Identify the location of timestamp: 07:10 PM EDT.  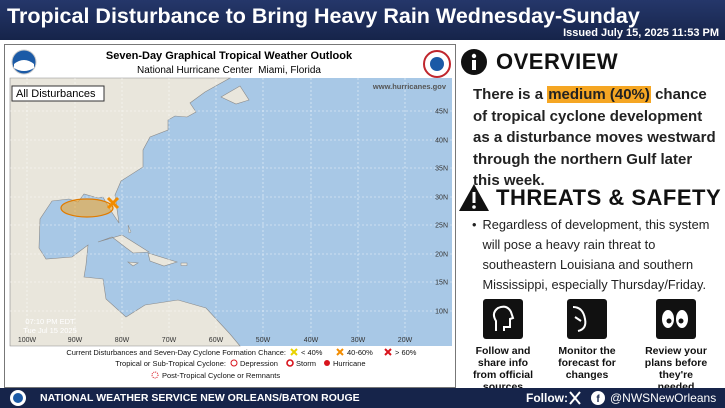
(50, 321).